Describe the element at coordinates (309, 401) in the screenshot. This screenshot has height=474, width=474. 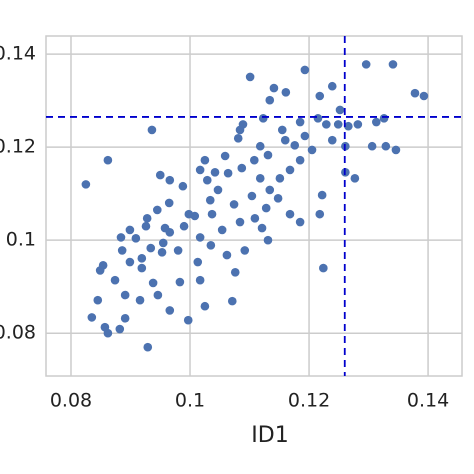
I see `x-tick-label: 0.12` at that location.